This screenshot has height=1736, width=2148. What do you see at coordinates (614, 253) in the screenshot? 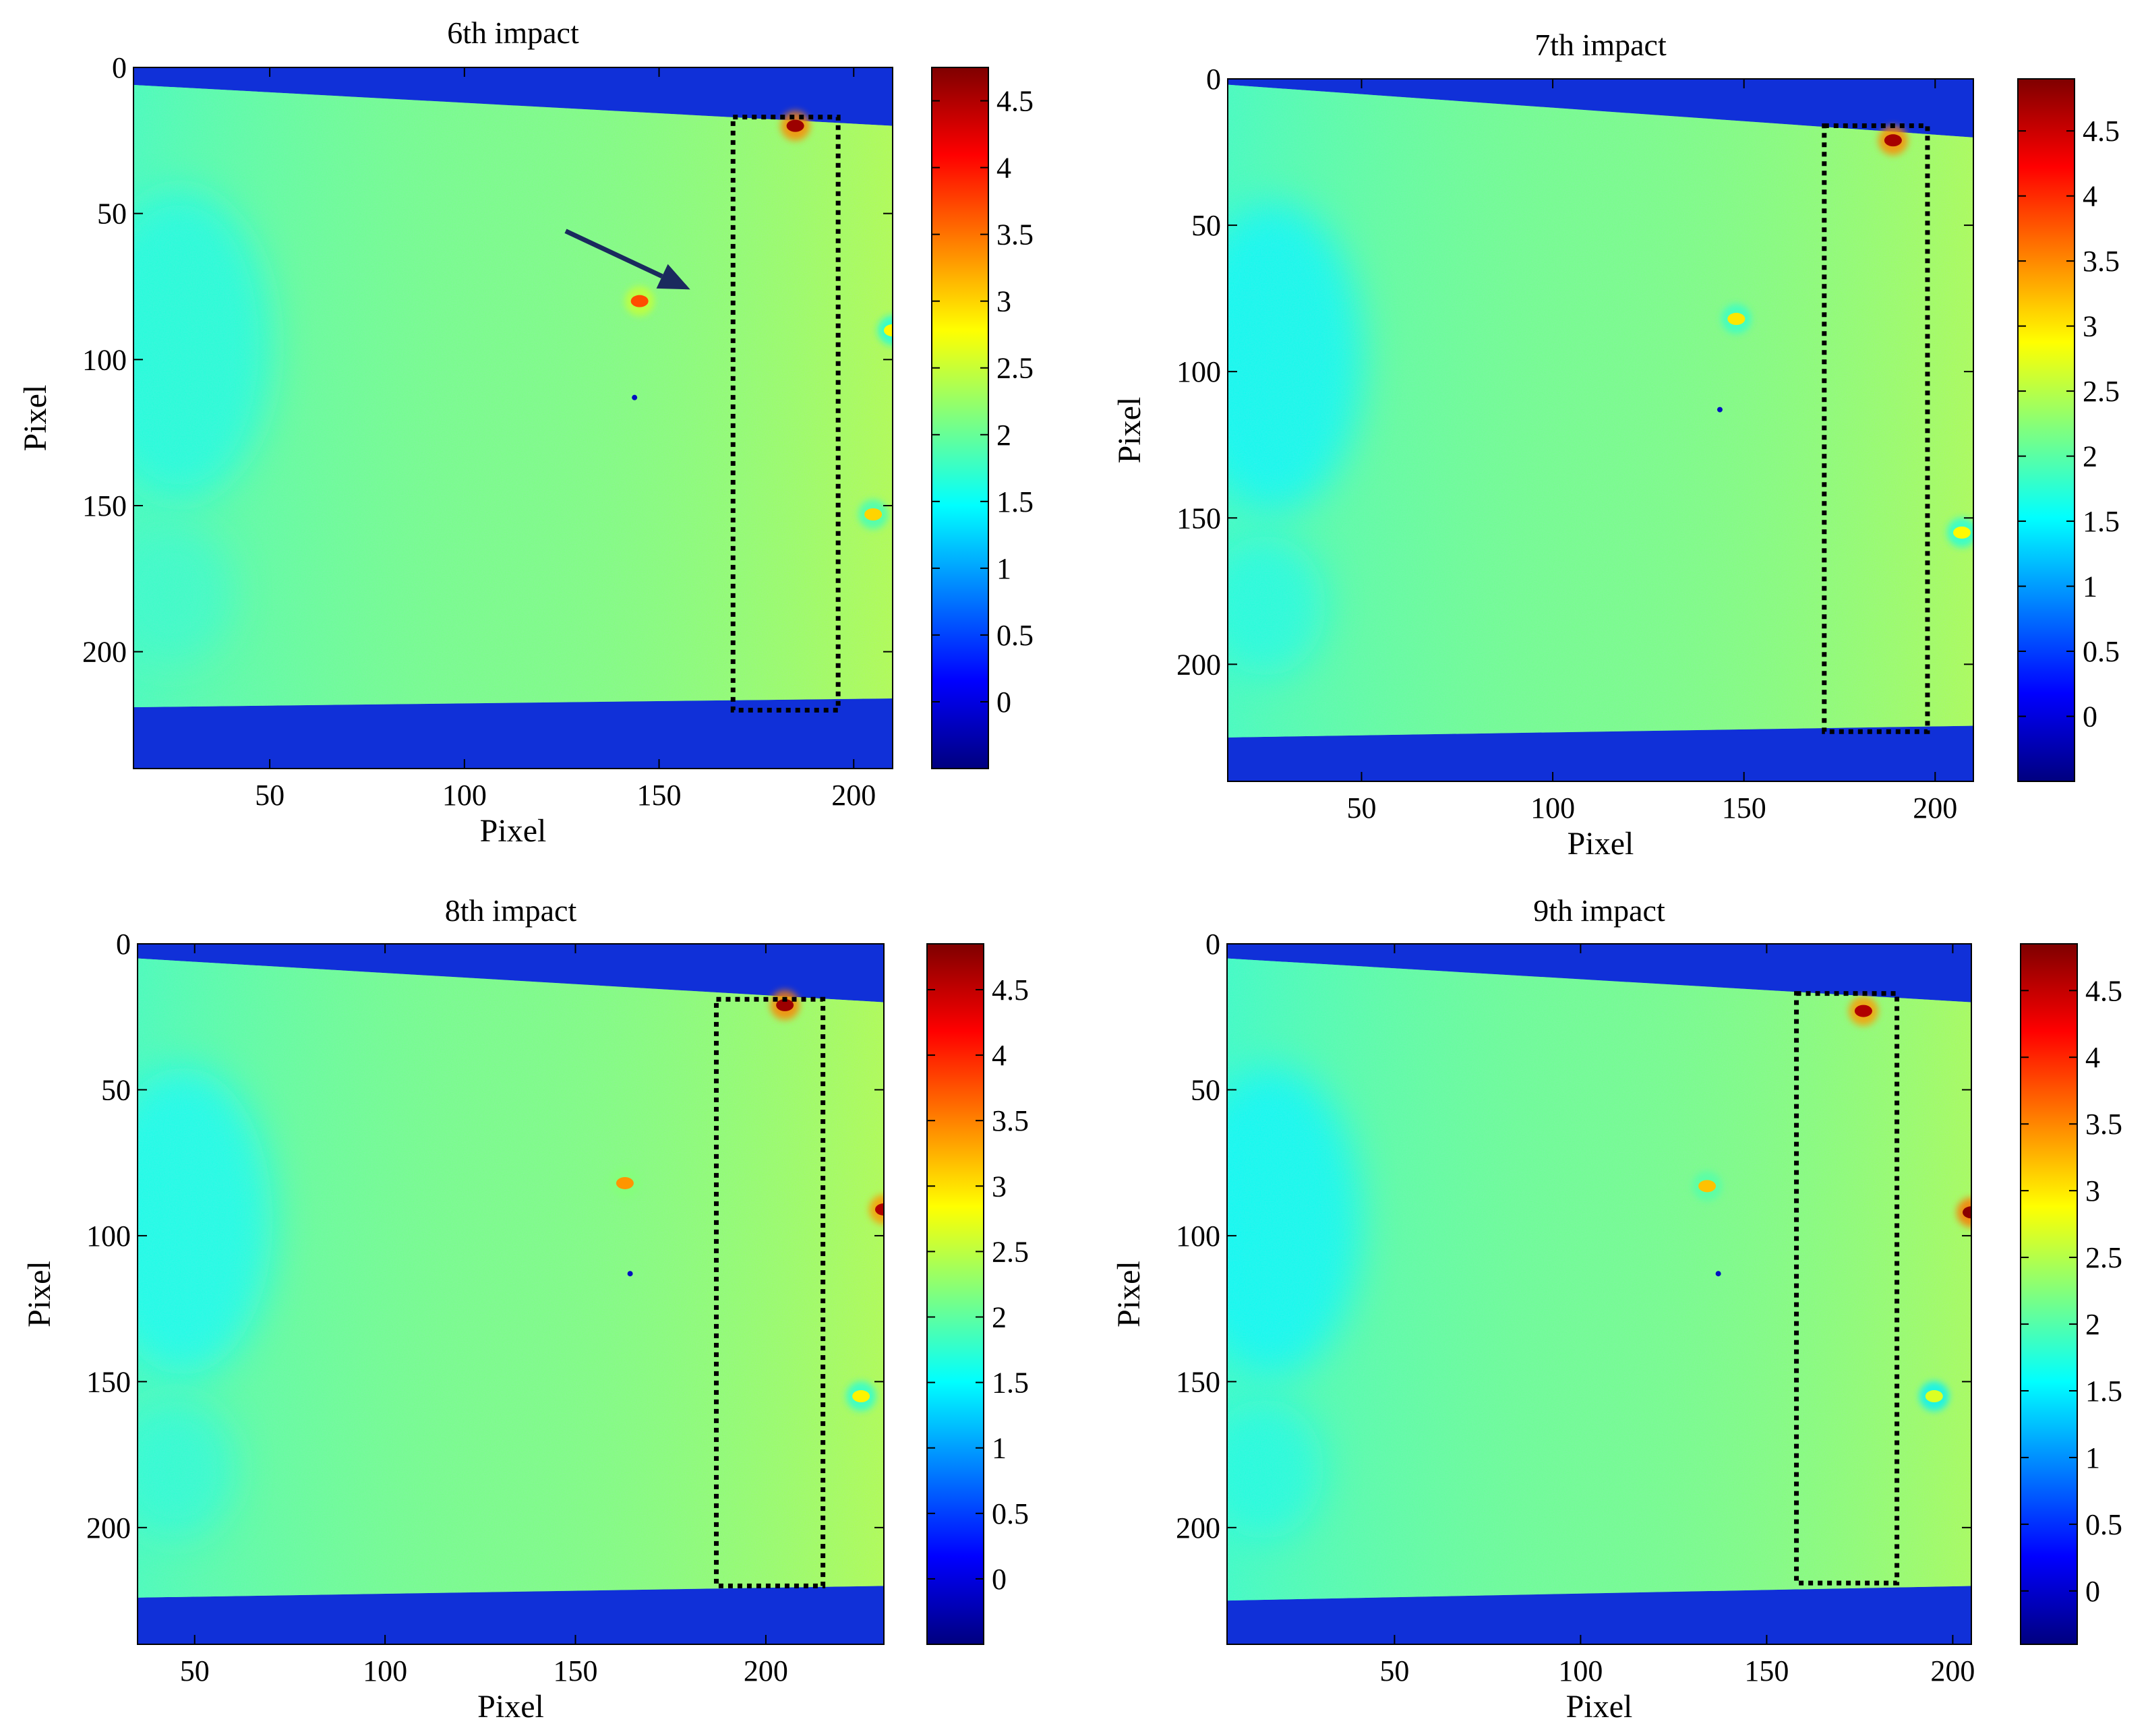
I see `arrow-shaft` at bounding box center [614, 253].